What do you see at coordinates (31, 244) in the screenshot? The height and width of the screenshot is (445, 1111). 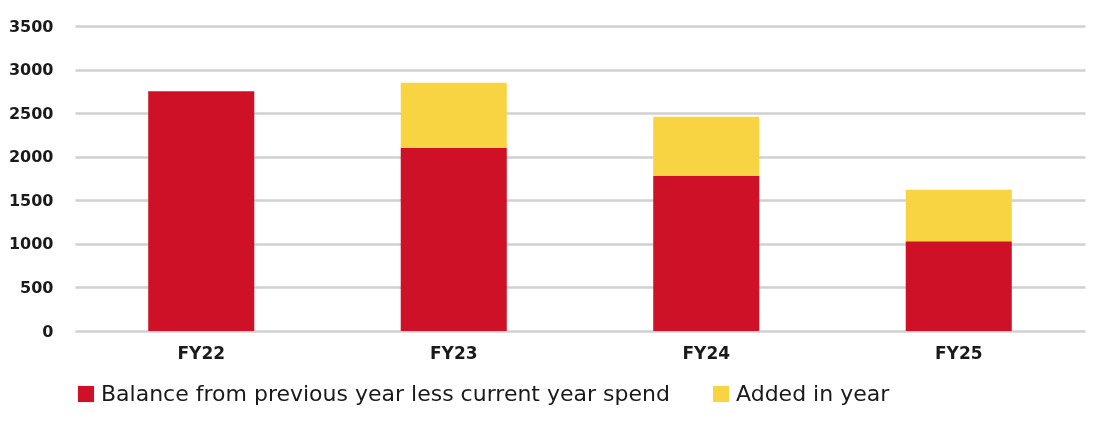 I see `y-tick-label: 1000` at bounding box center [31, 244].